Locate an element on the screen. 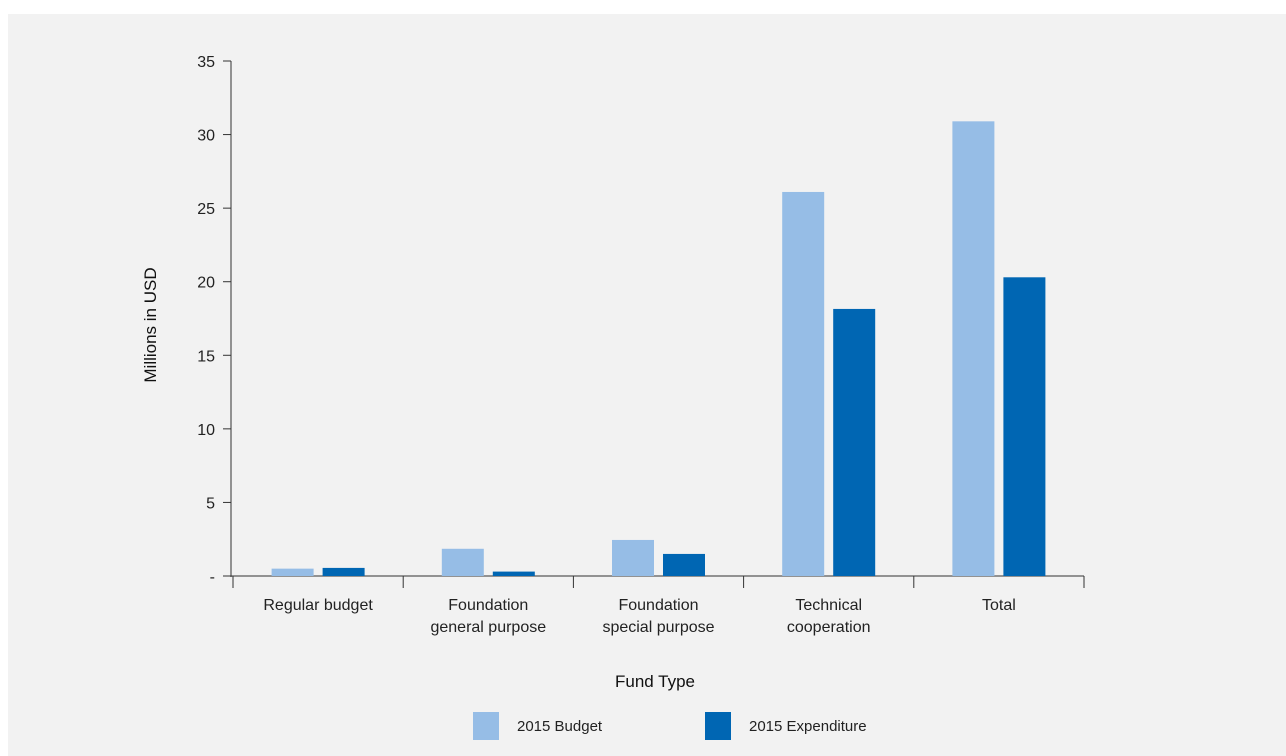 The image size is (1286, 756). bar-2015-expenditure-total is located at coordinates (1024, 426).